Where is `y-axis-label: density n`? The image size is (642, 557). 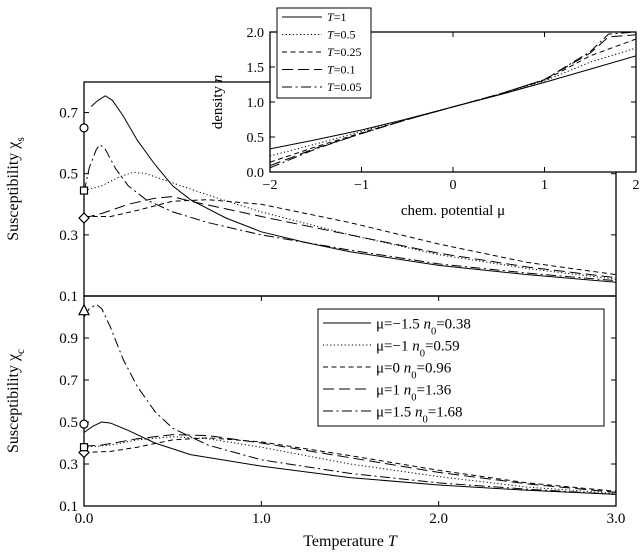 y-axis-label: density n is located at coordinates (218, 102).